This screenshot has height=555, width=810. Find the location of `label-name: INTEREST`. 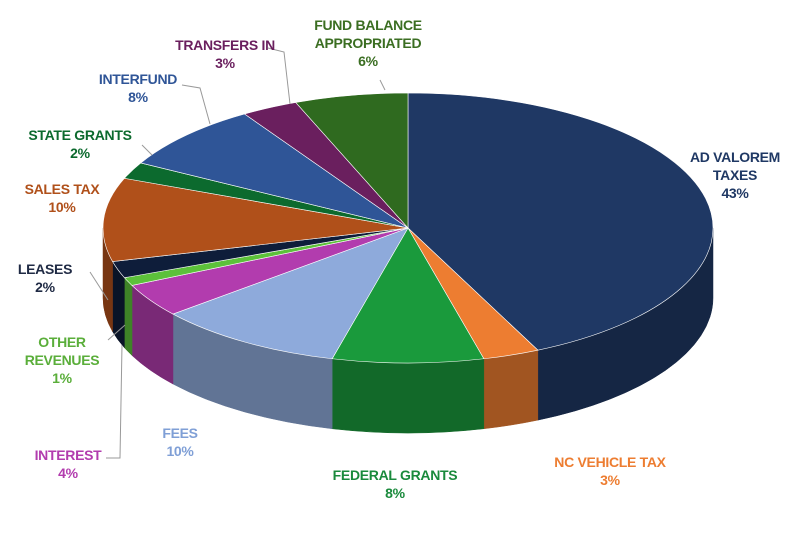

label-name: INTEREST is located at coordinates (68, 455).